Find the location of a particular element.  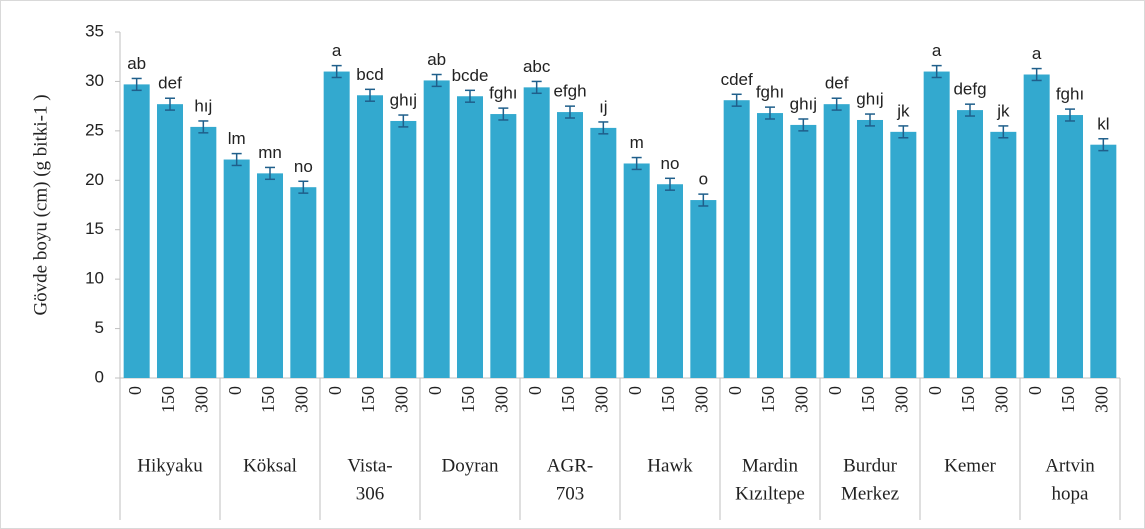

letter-label: hıj is located at coordinates (203, 105).